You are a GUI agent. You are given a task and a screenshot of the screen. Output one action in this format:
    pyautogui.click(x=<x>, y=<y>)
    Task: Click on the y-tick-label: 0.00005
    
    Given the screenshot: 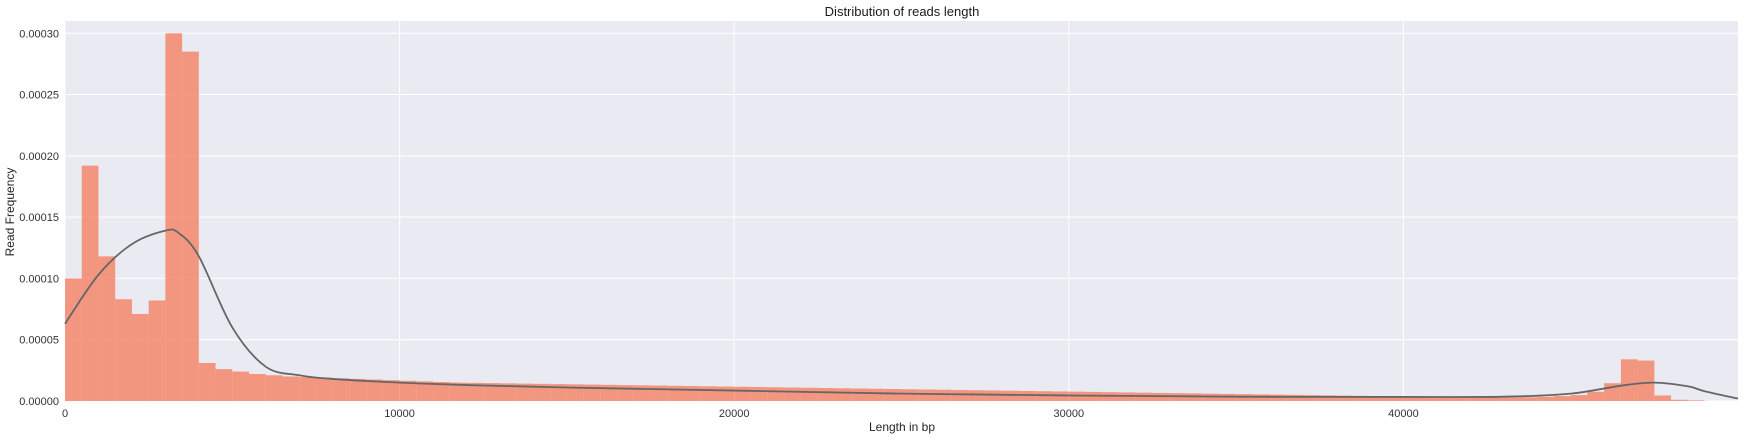 What is the action you would take?
    pyautogui.click(x=39, y=341)
    